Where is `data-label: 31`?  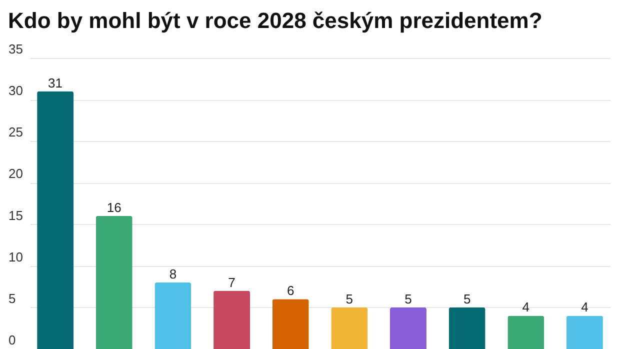
data-label: 31 is located at coordinates (55, 82).